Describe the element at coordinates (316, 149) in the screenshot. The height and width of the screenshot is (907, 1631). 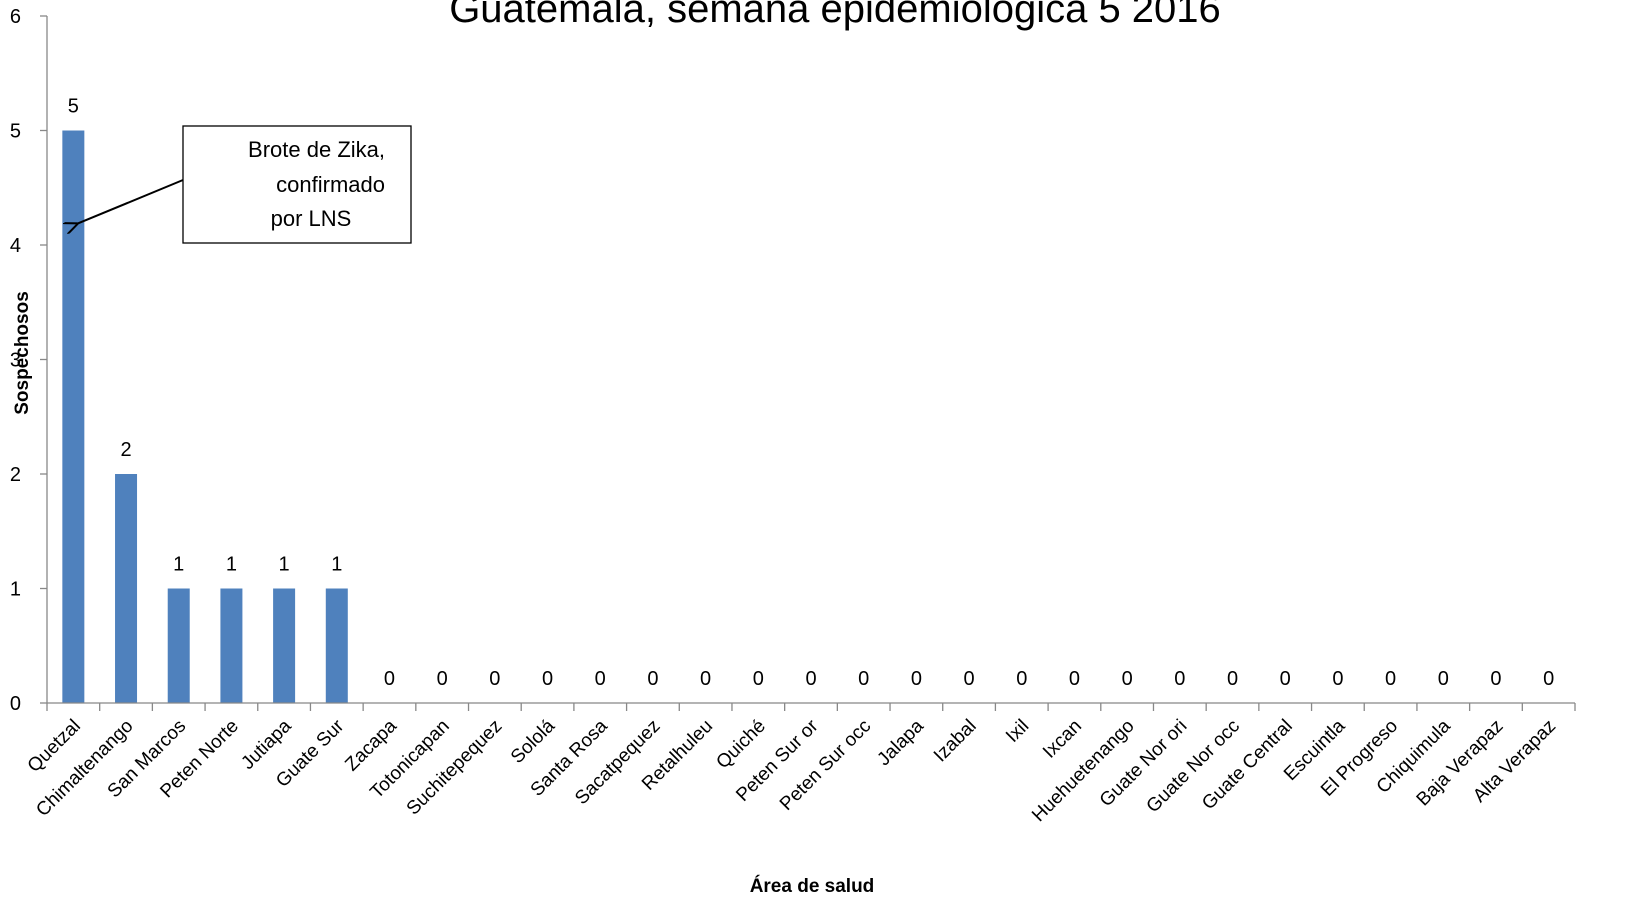
I see `annotation-line-1: Brote de Zika,` at that location.